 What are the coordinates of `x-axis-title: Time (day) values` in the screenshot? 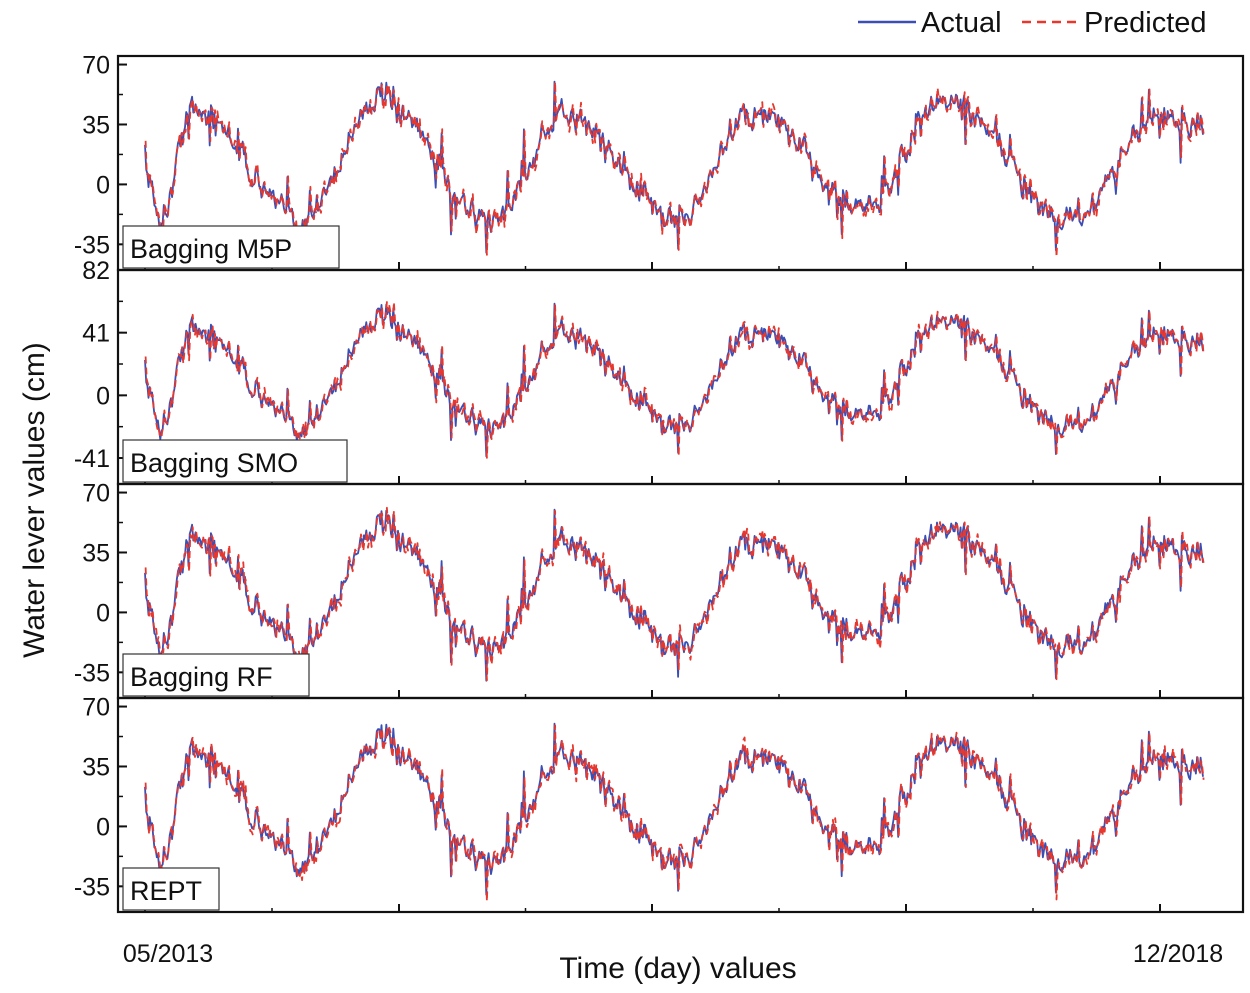 It's located at (677, 968).